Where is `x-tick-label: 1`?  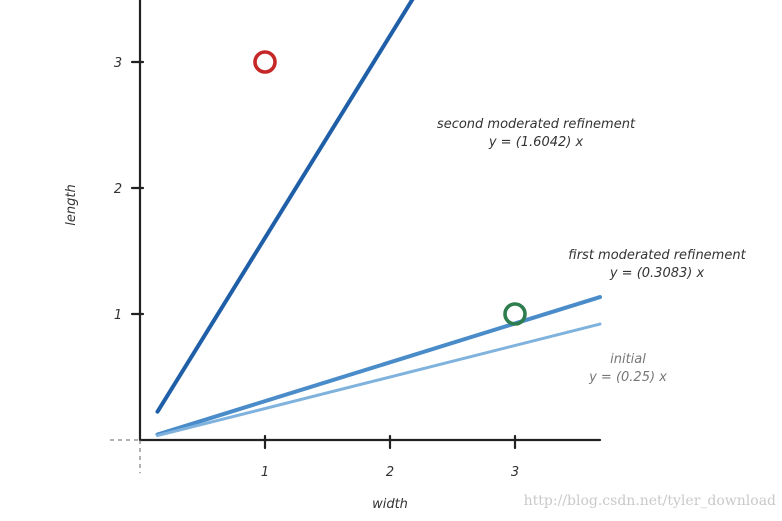
x-tick-label: 1 is located at coordinates (265, 472).